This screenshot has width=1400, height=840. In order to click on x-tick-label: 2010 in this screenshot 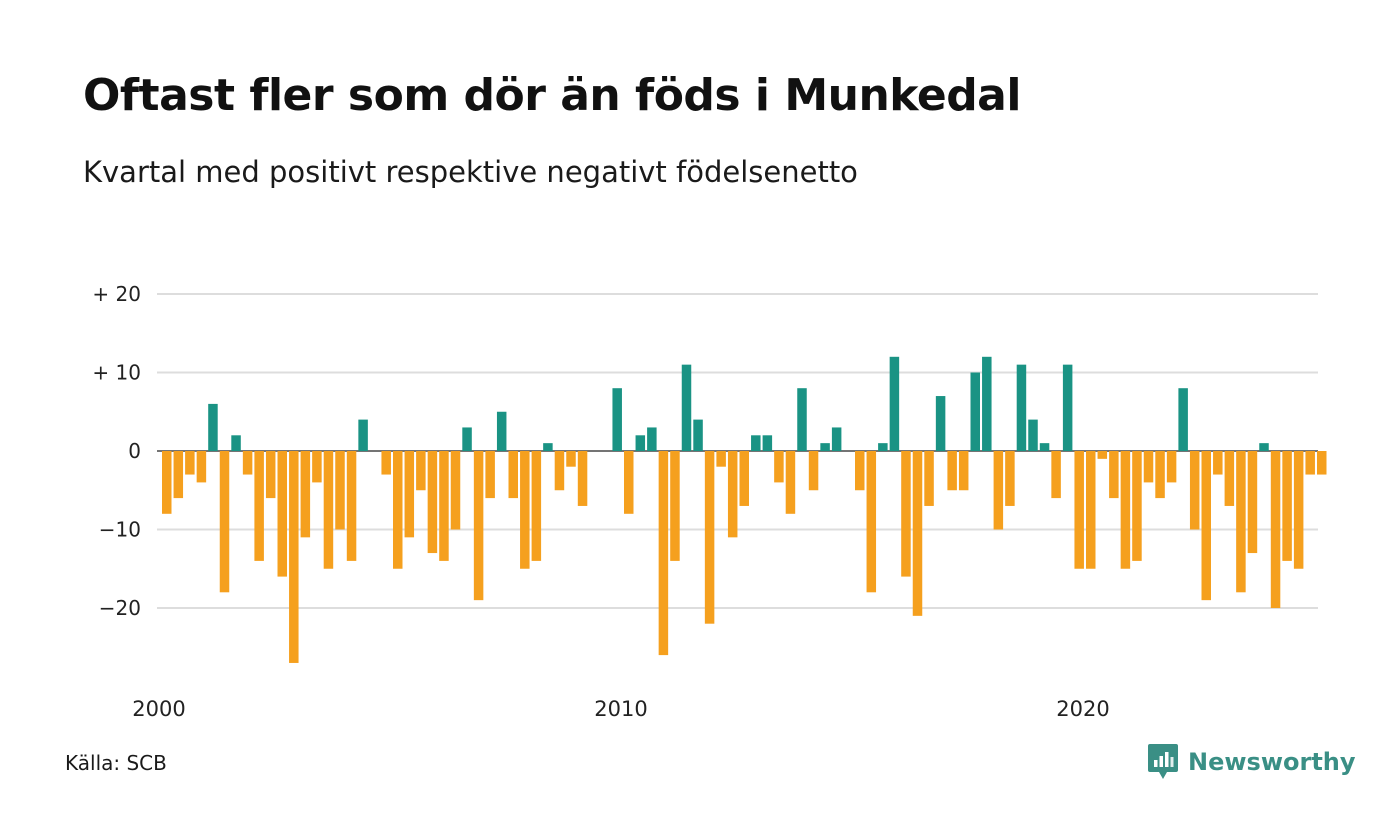, I will do `click(620, 709)`.